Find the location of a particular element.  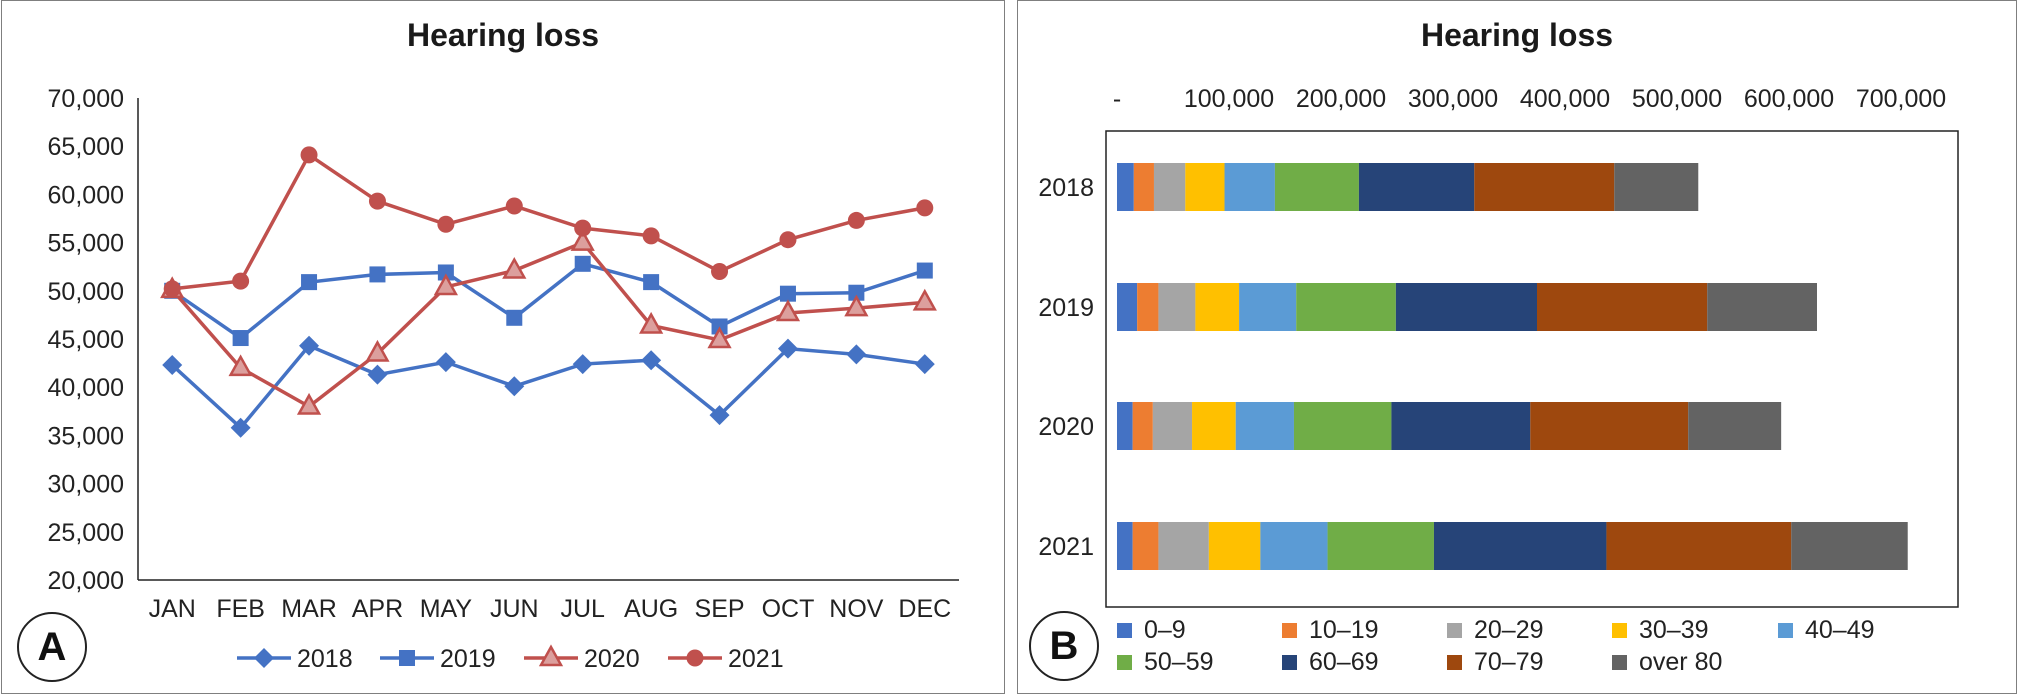

y-tick-label: 25,000 is located at coordinates (86, 533).